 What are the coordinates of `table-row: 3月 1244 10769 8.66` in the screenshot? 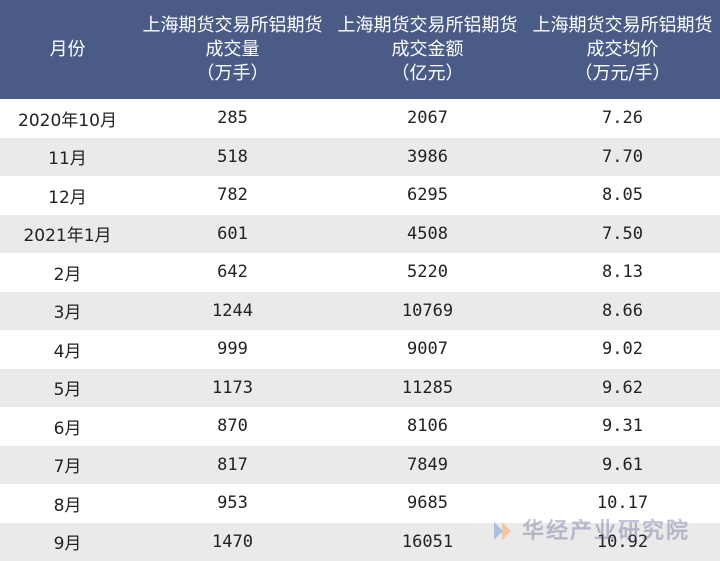 It's located at (360, 311).